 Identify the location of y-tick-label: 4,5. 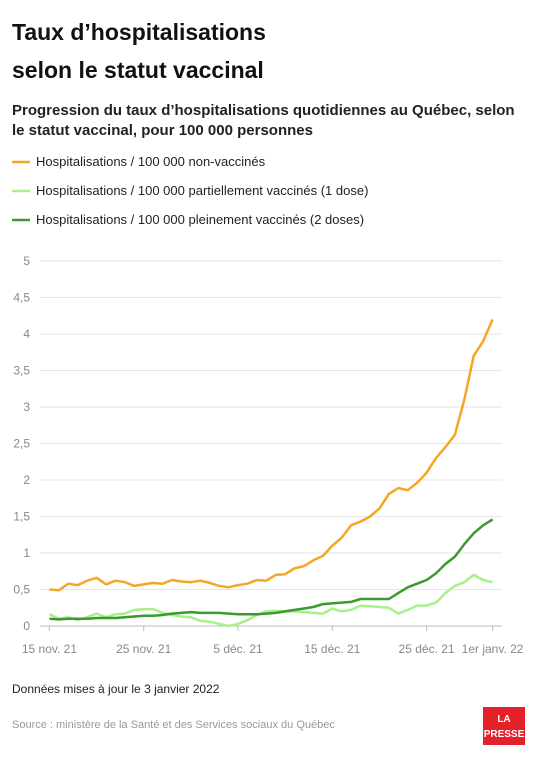
(21, 298).